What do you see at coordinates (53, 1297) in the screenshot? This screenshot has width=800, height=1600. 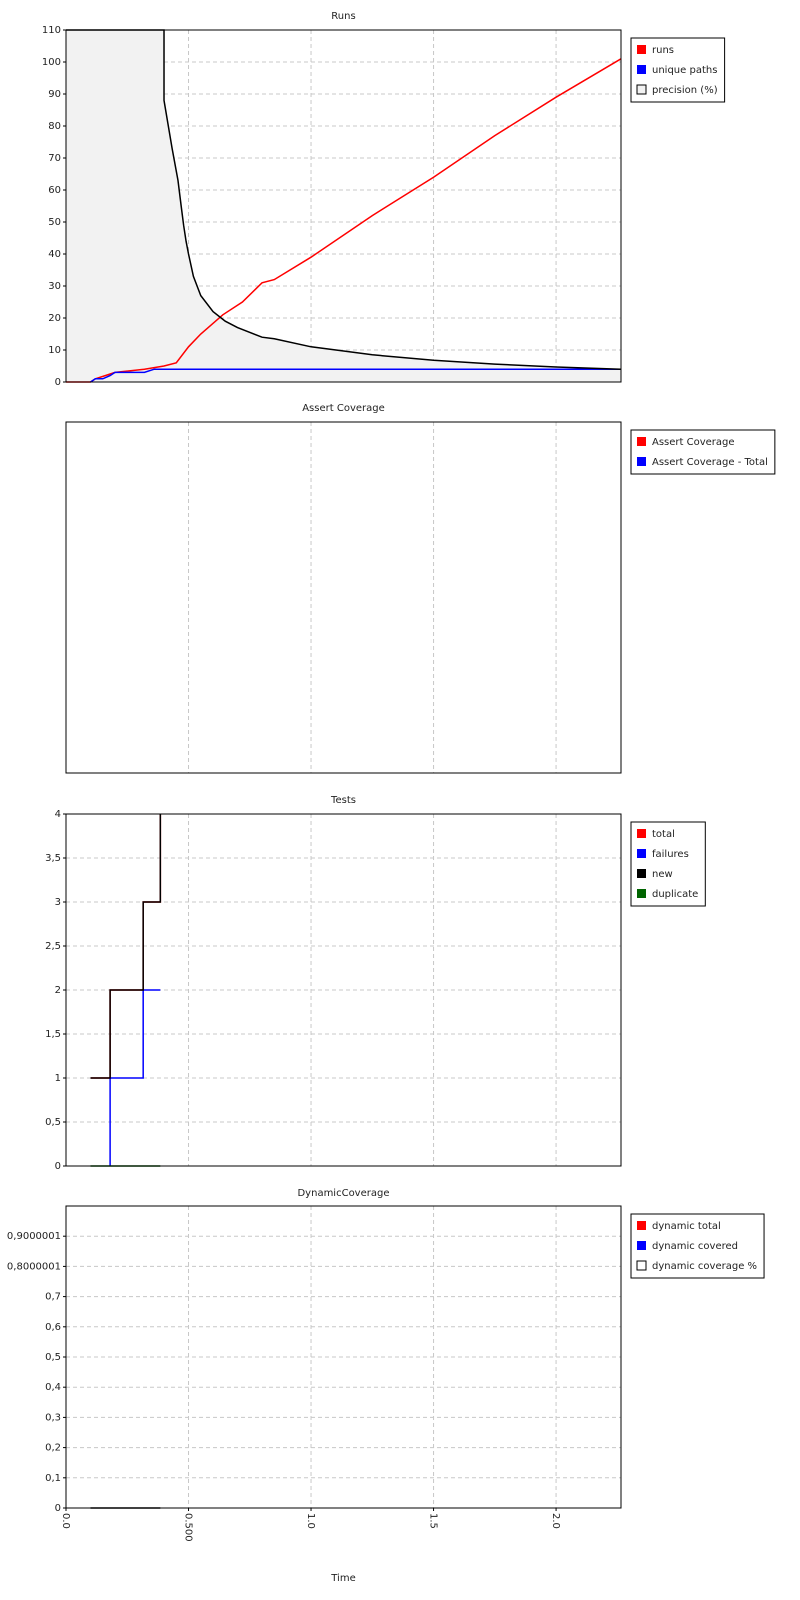 I see `y-tick-label: 0,7` at bounding box center [53, 1297].